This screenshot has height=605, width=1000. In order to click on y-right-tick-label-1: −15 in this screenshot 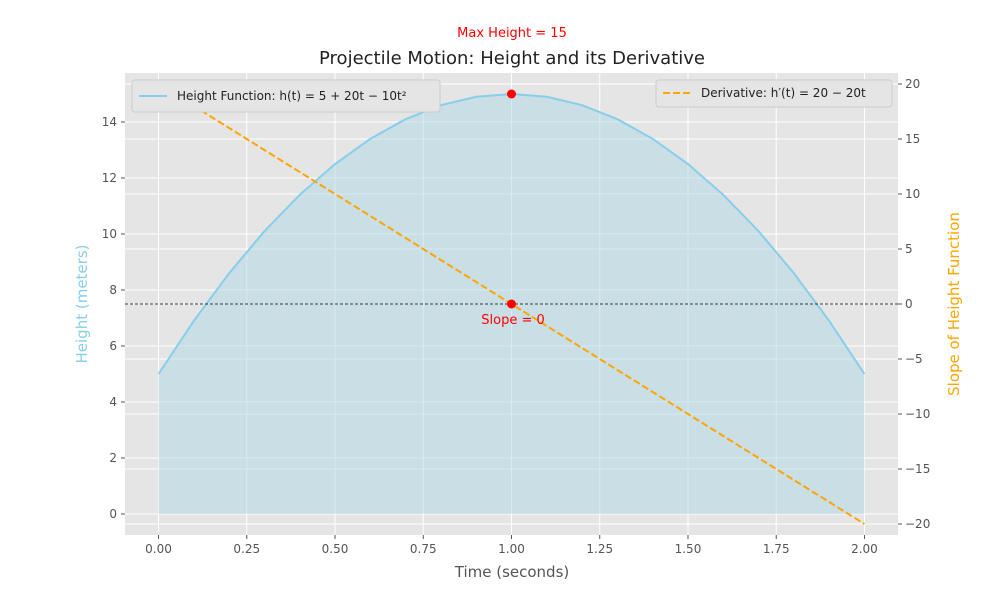, I will do `click(917, 469)`.